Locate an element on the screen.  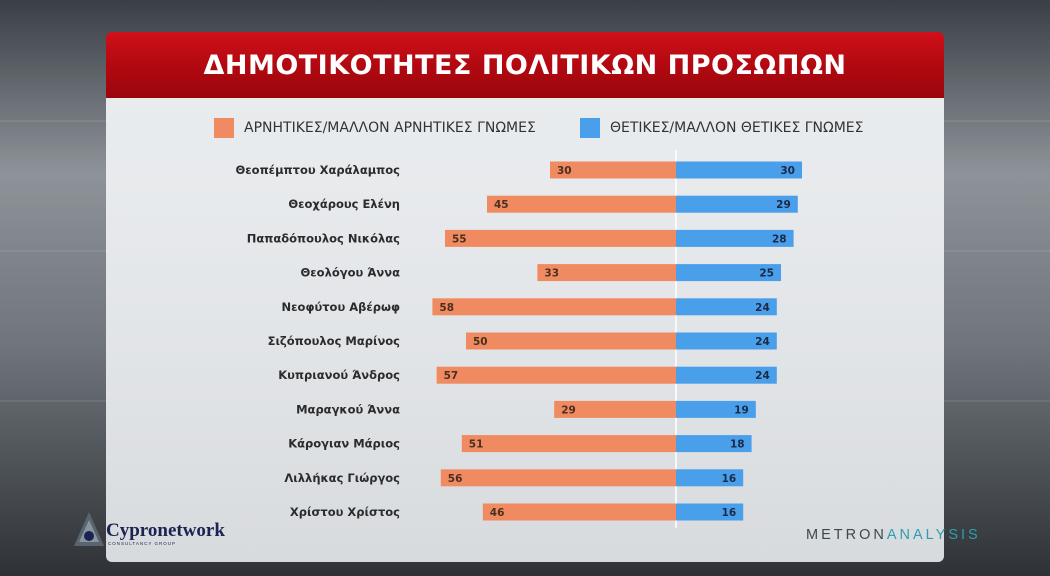
cypronetwork-logo: Cypronetwork CONSULTANCY GROUP is located at coordinates (149, 529).